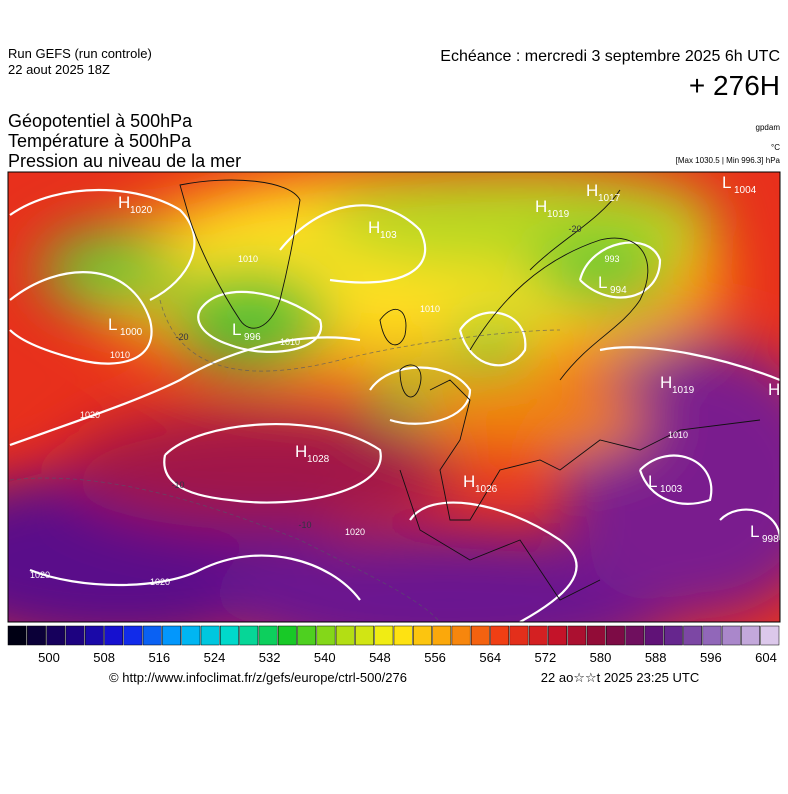  What do you see at coordinates (388, 235) in the screenshot?
I see `center-value: 103` at bounding box center [388, 235].